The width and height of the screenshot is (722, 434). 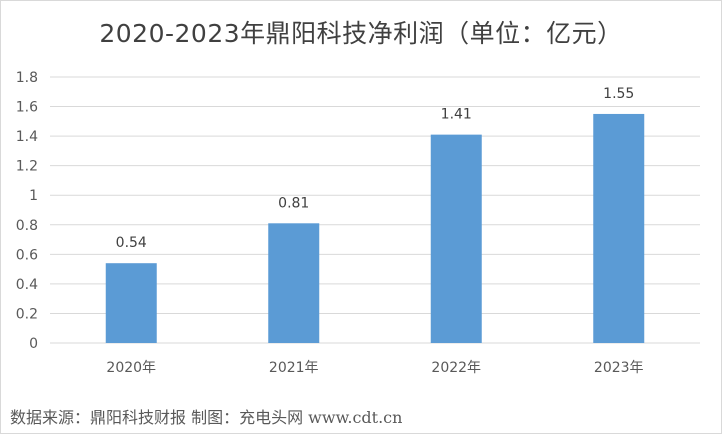 I want to click on y-tick-label: 0, so click(x=33, y=344).